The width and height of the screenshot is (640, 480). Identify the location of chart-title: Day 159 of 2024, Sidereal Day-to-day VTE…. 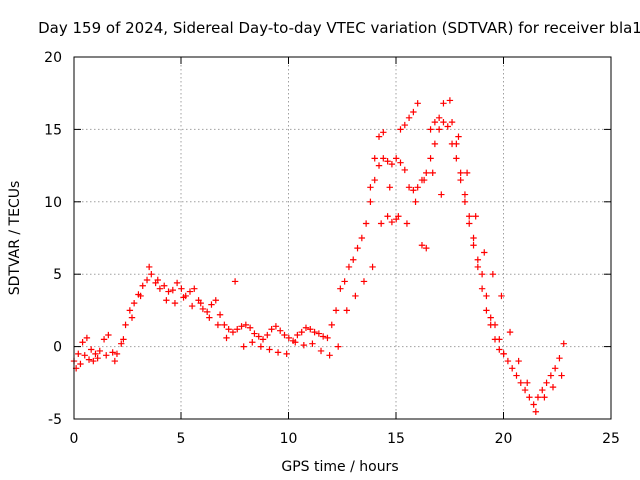
(339, 28).